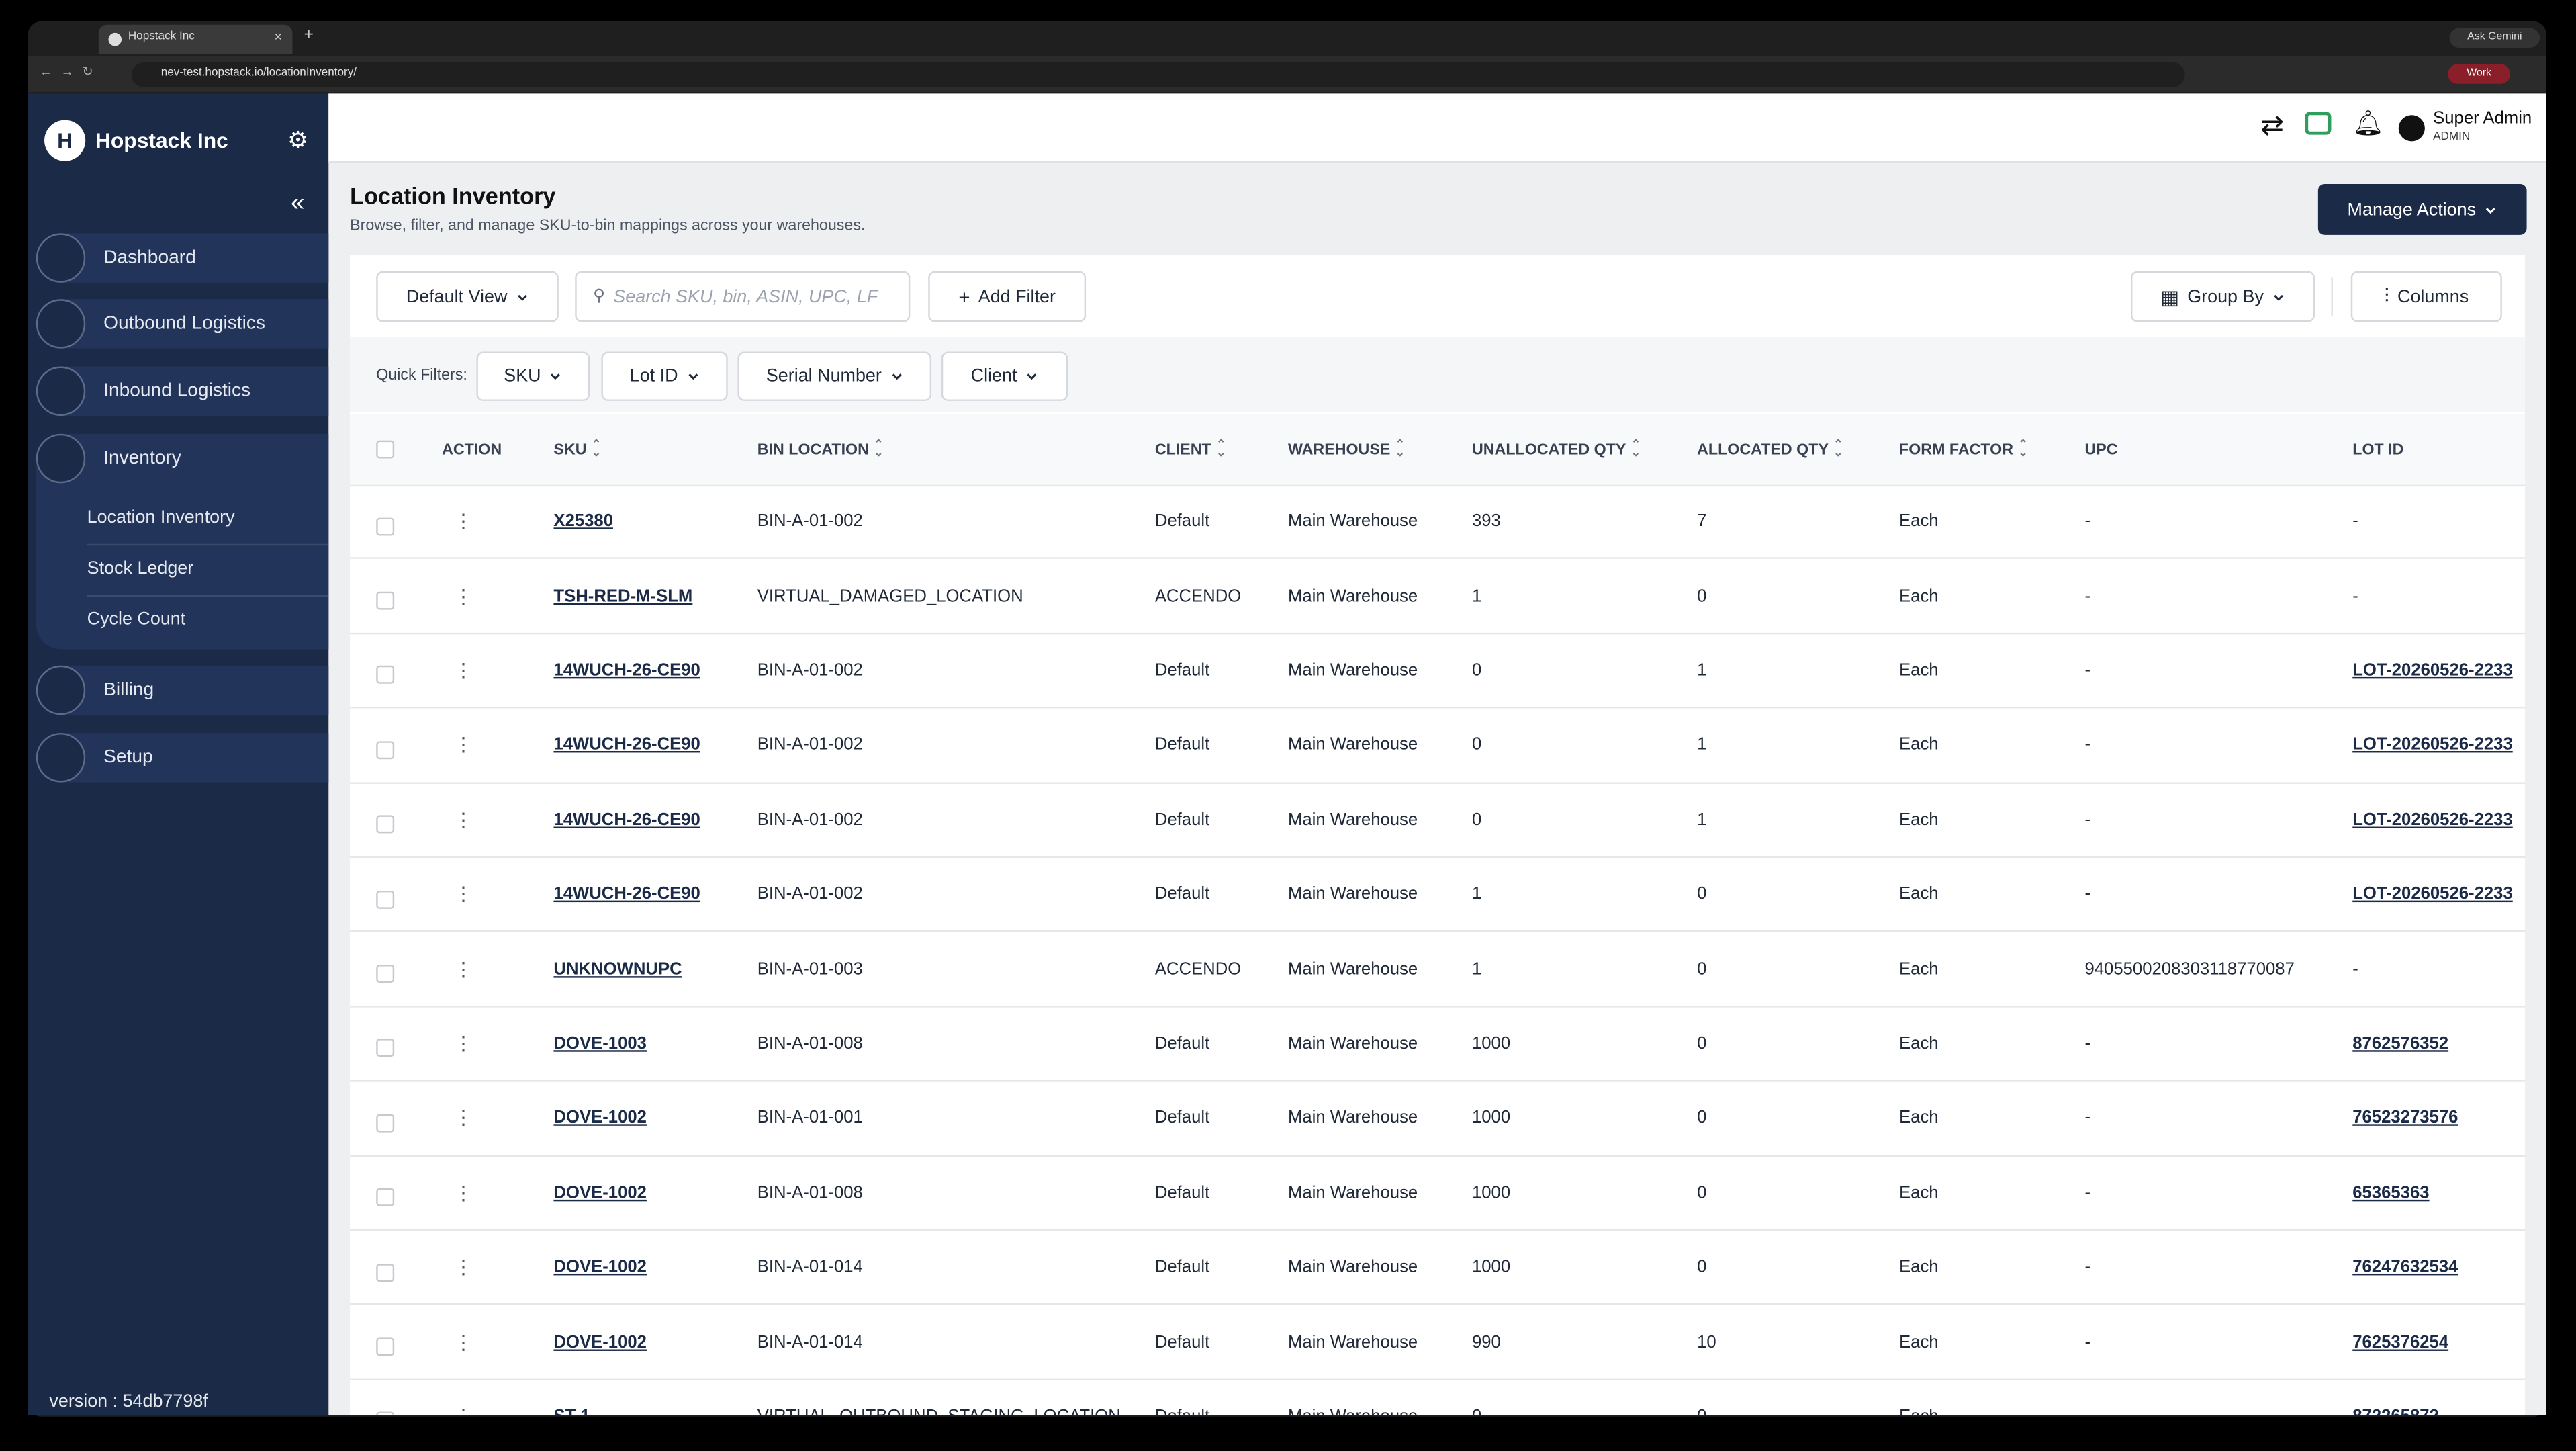  What do you see at coordinates (195, 39) in the screenshot?
I see `browser-tab: Hopstack Inc ×` at bounding box center [195, 39].